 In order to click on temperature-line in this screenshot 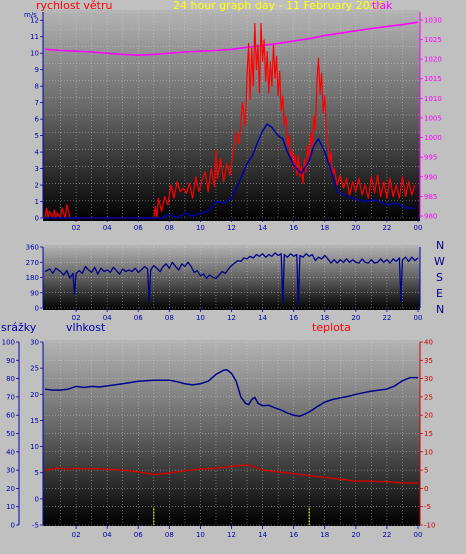, I will do `click(231, 474)`.